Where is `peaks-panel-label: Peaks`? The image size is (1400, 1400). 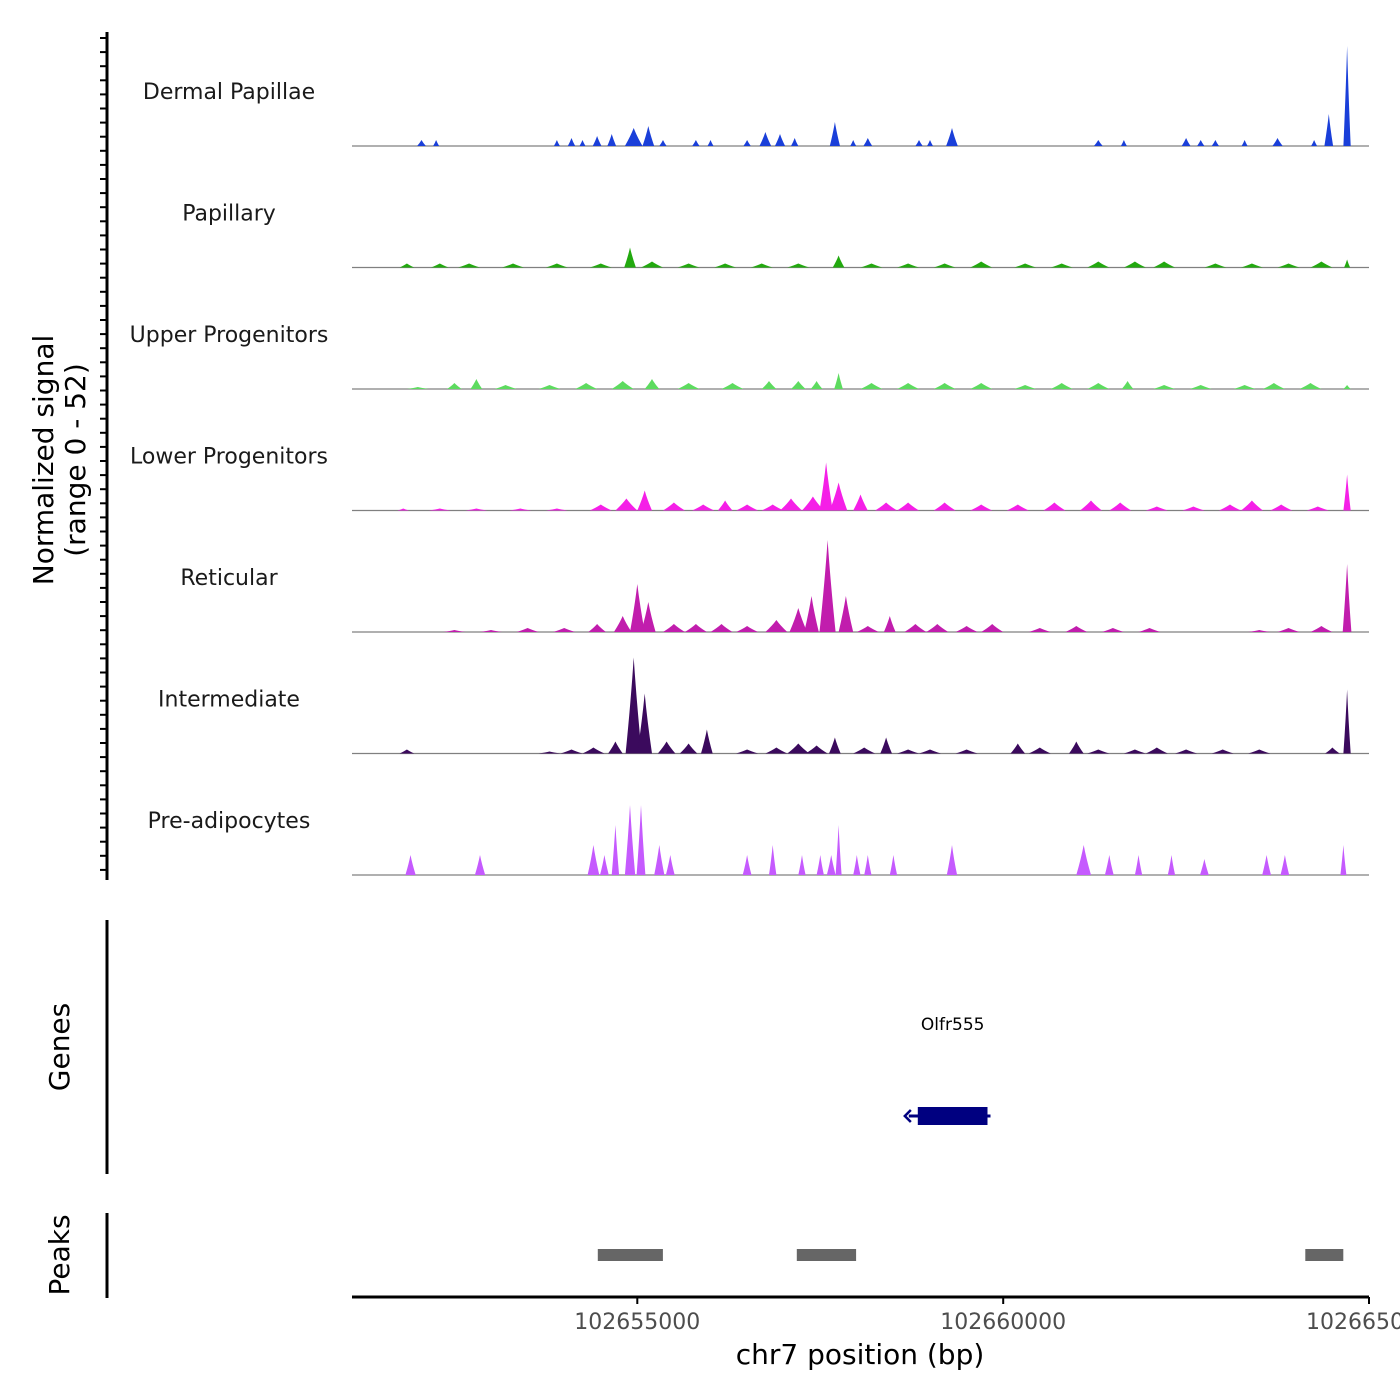
peaks-panel-label: Peaks is located at coordinates (59, 1254).